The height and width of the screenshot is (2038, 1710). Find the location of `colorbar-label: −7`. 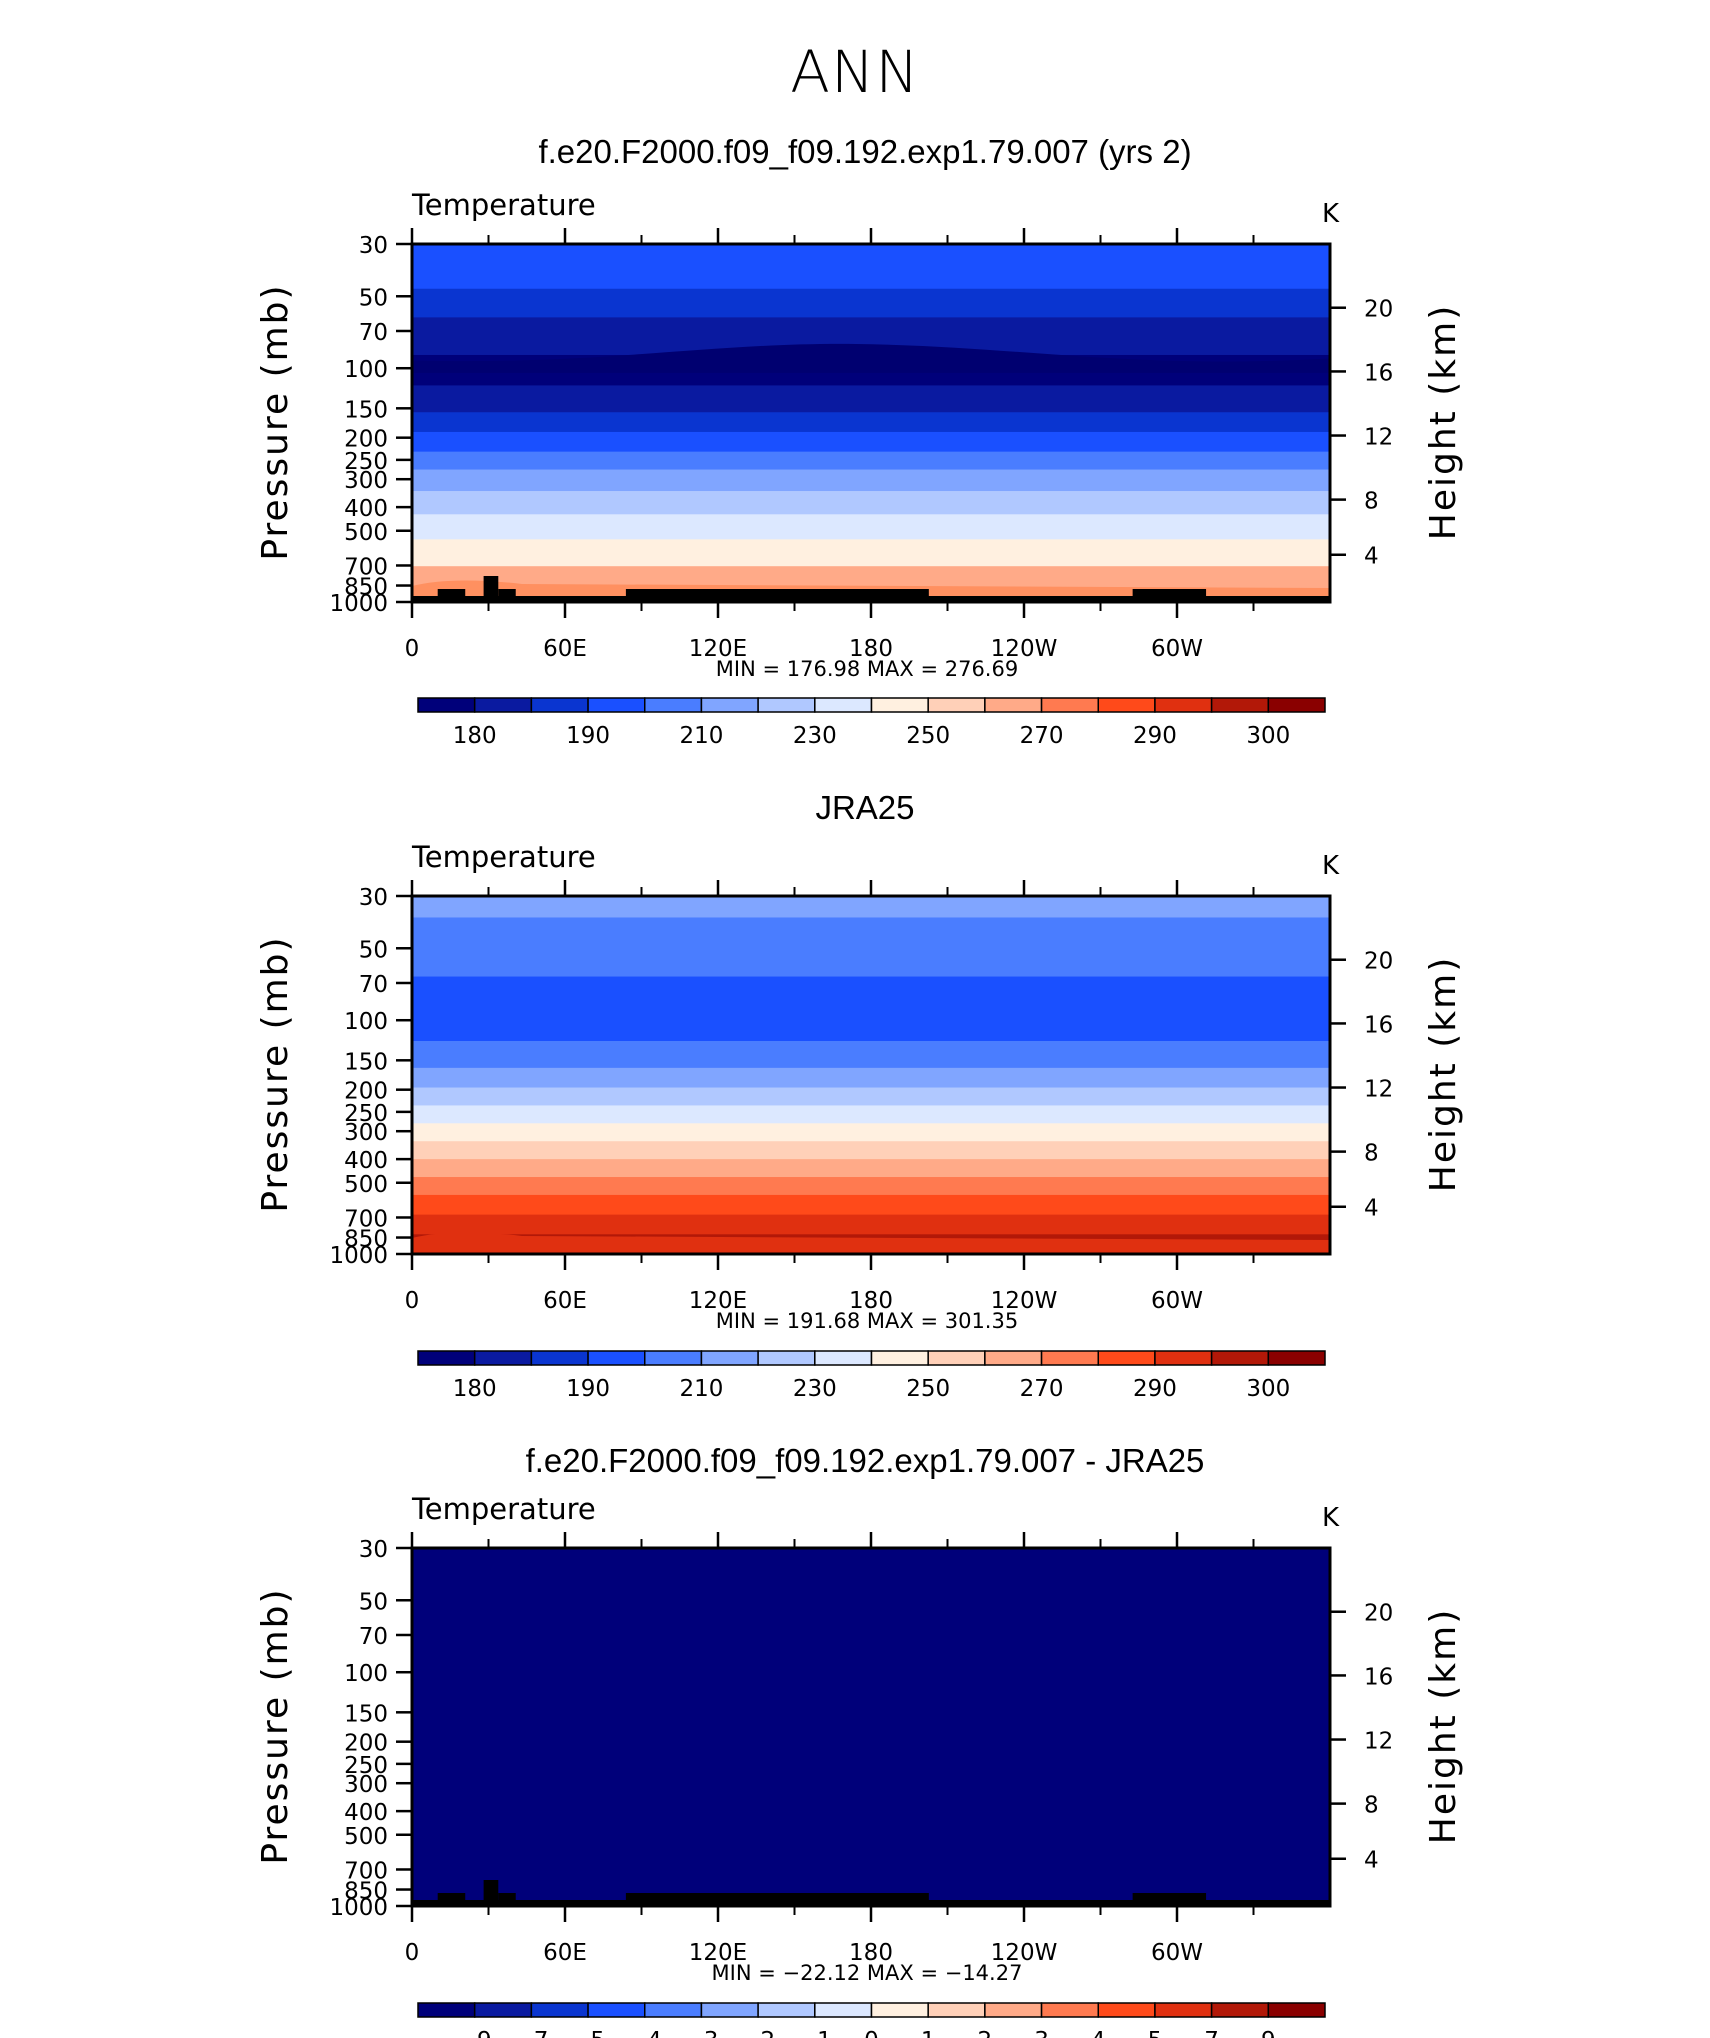

colorbar-label: −7 is located at coordinates (531, 2033).